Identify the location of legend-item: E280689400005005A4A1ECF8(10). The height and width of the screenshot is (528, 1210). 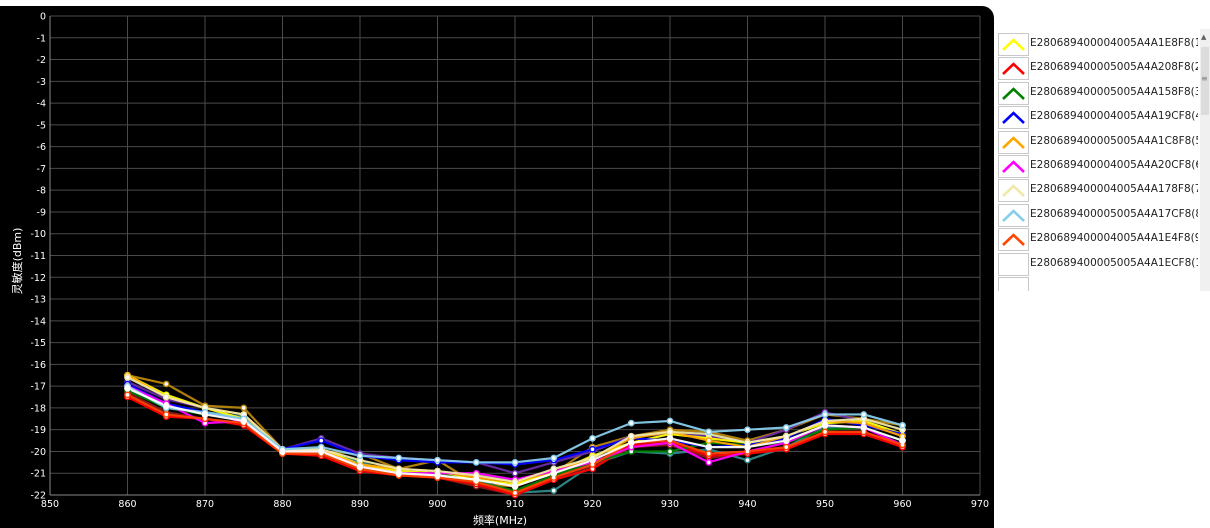
(1096, 264).